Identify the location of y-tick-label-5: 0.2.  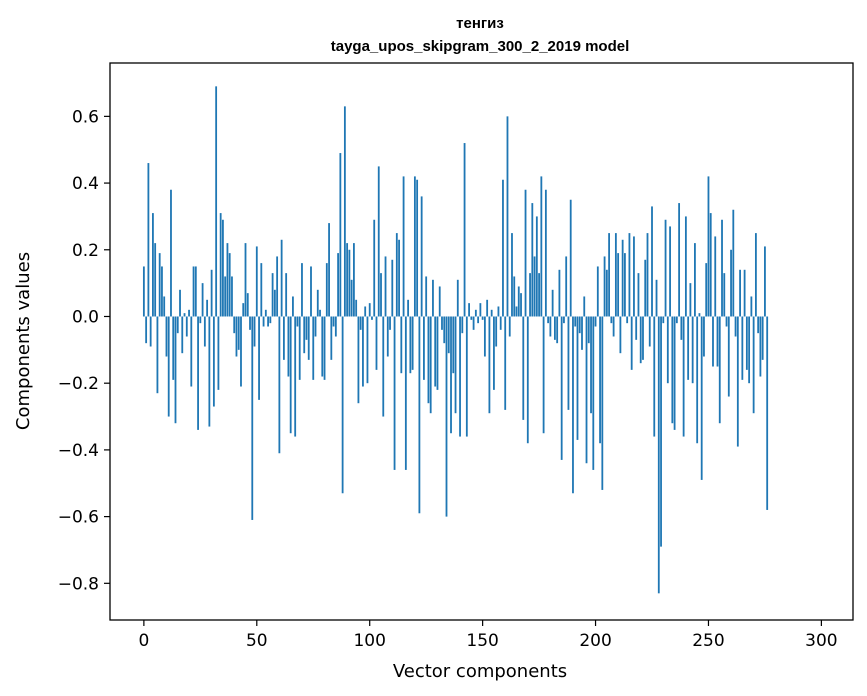
(85, 251).